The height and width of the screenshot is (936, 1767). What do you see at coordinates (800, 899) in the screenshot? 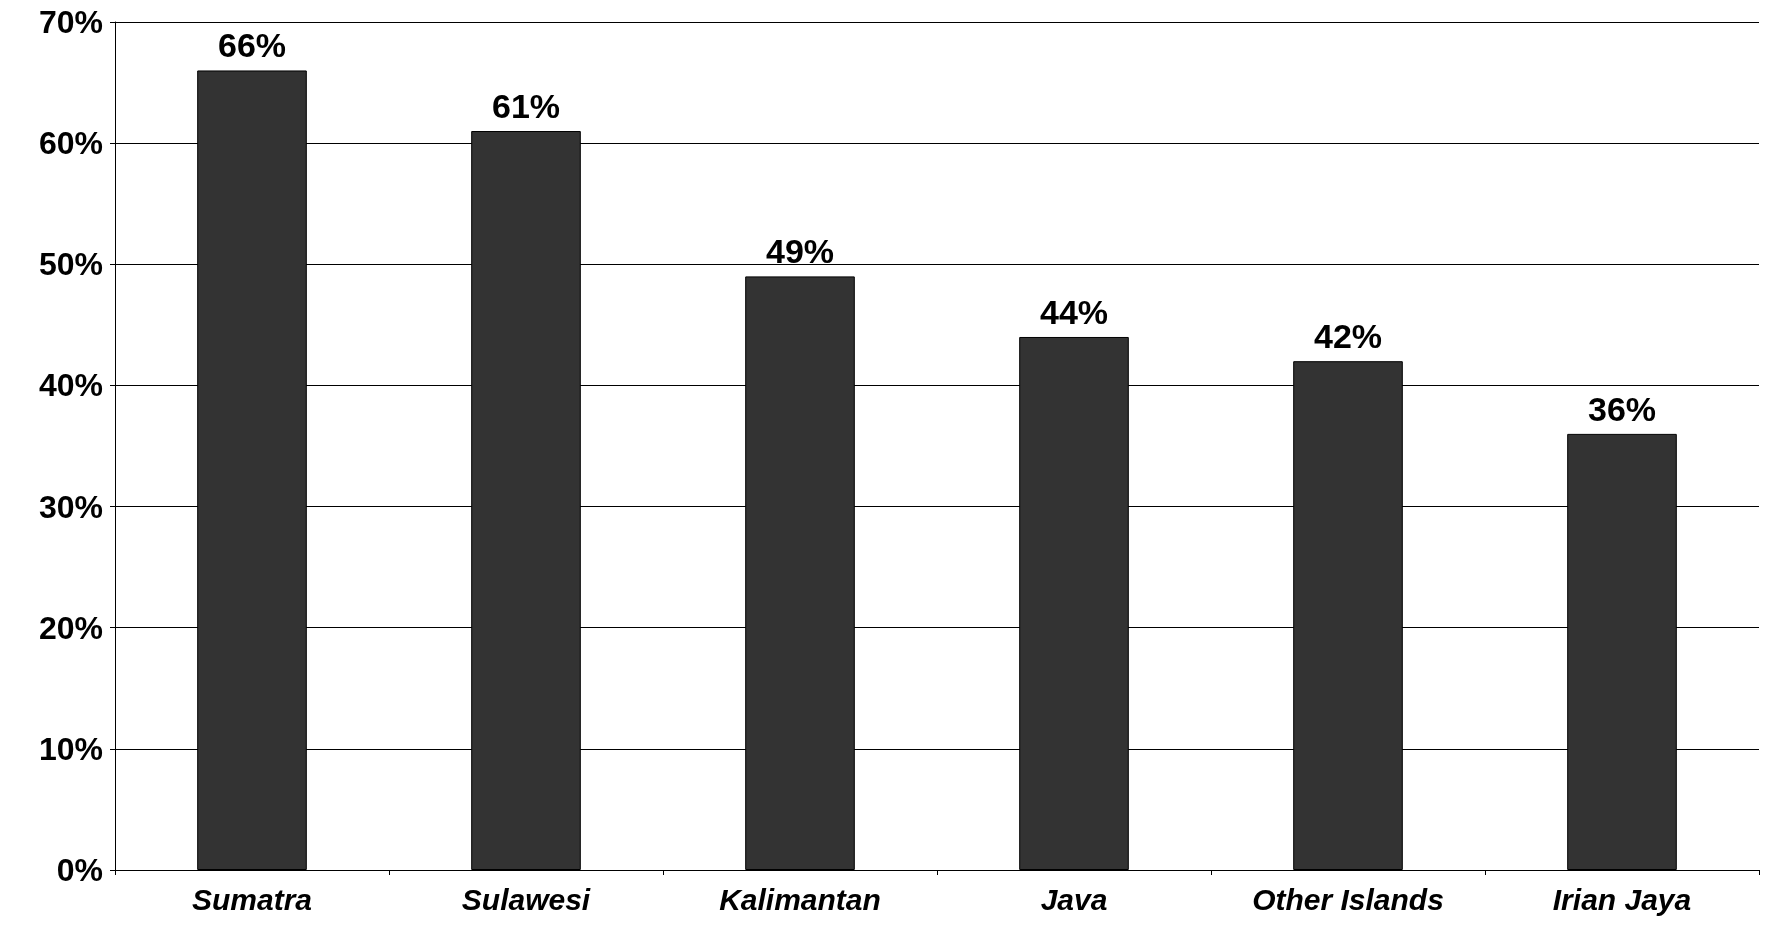
I see `x-tick-label: Kalimantan` at bounding box center [800, 899].